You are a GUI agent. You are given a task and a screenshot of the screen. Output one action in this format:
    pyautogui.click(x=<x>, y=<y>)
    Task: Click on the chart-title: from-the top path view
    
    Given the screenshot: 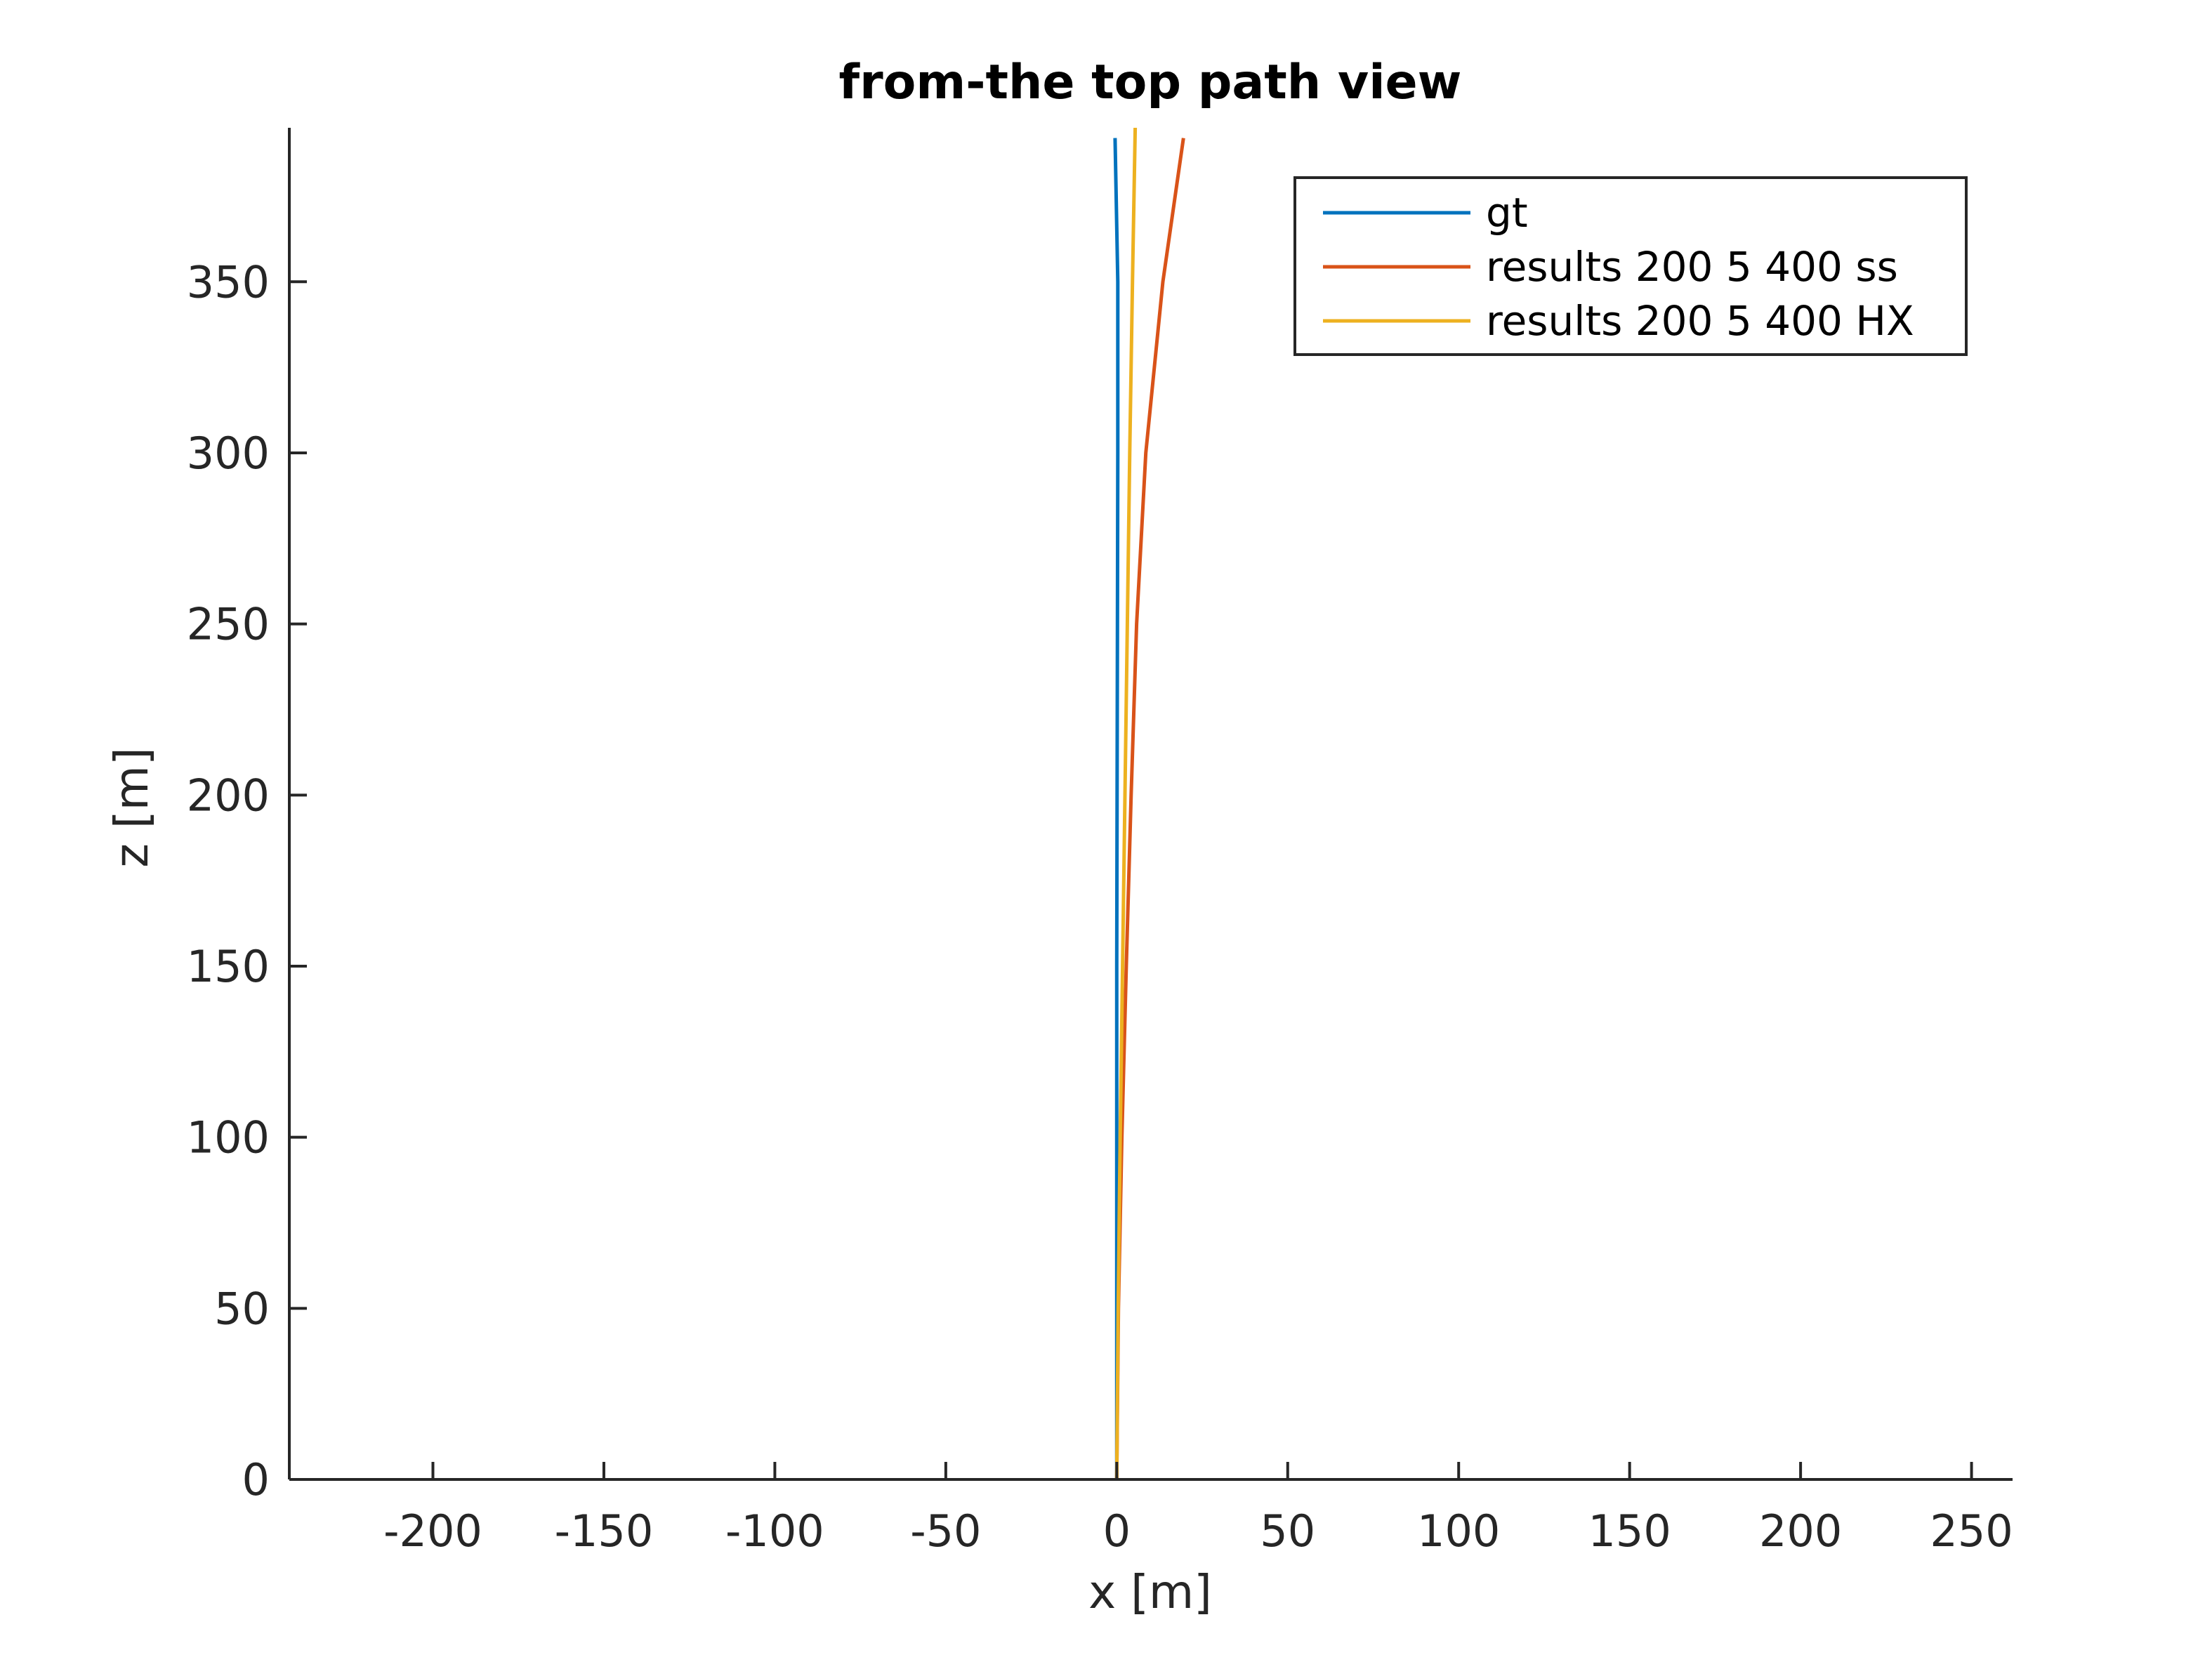 What is the action you would take?
    pyautogui.click(x=1150, y=82)
    